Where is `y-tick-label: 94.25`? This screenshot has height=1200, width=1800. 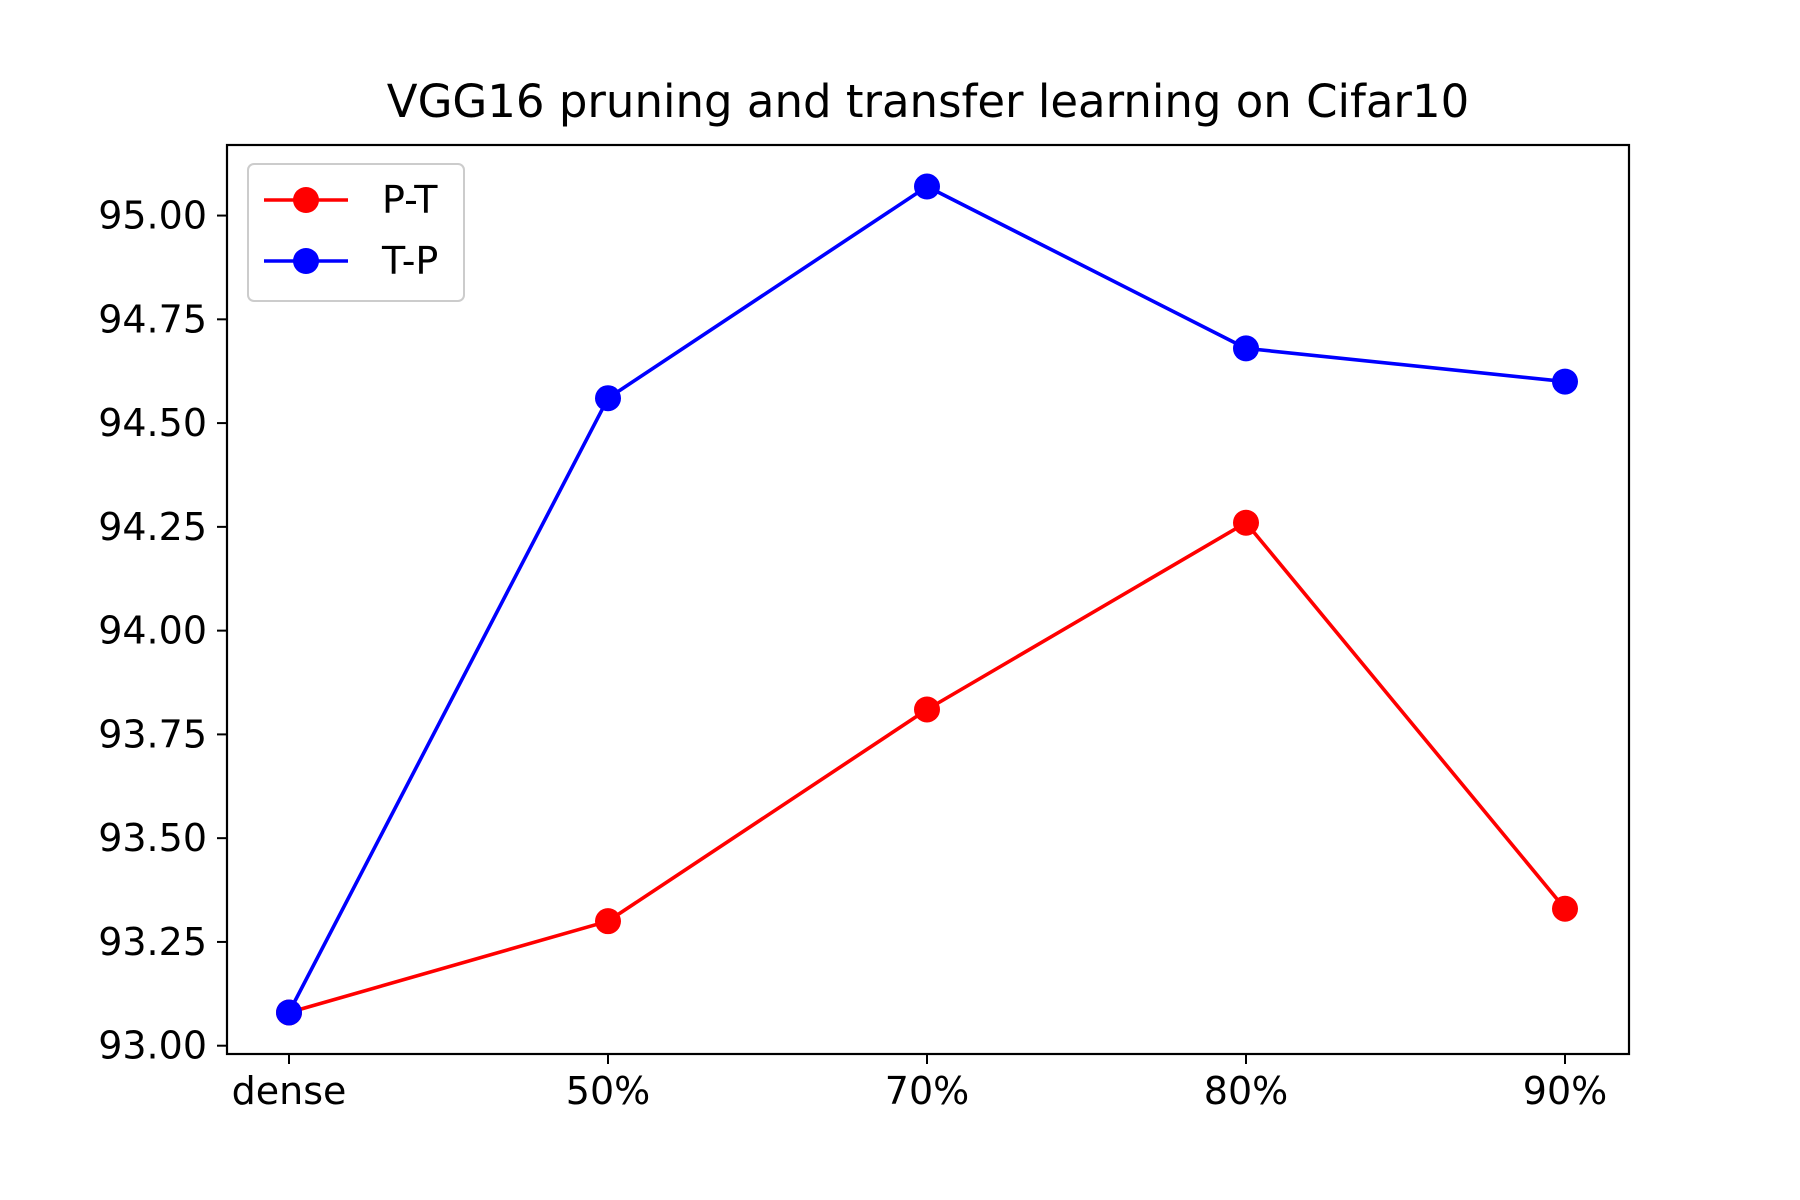 y-tick-label: 94.25 is located at coordinates (152, 527).